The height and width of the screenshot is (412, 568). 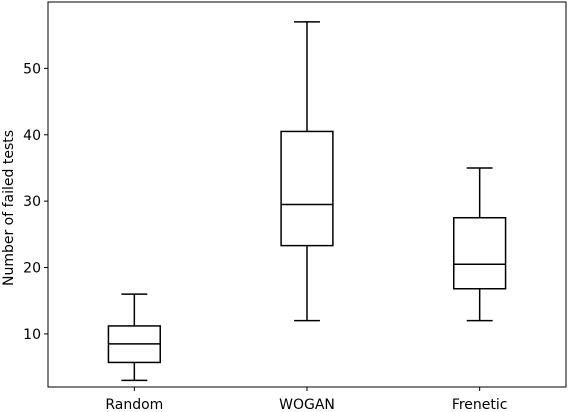 What do you see at coordinates (9, 208) in the screenshot?
I see `y-axis-label: Number of failed tests` at bounding box center [9, 208].